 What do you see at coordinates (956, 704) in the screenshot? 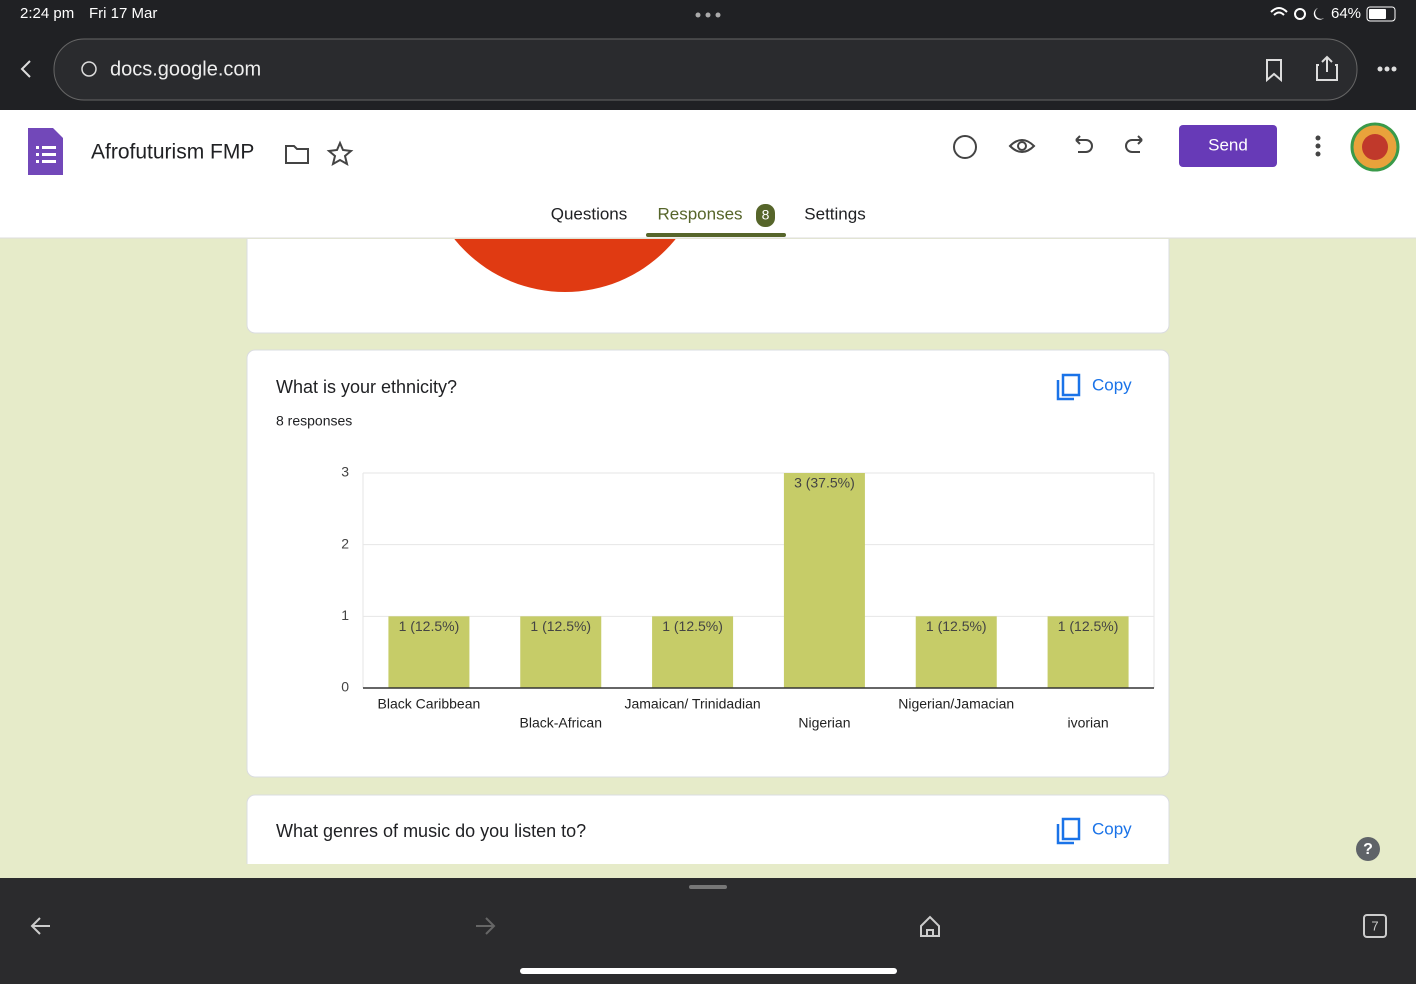
I see `x-tick-label: Nigerian/Jamacian` at bounding box center [956, 704].